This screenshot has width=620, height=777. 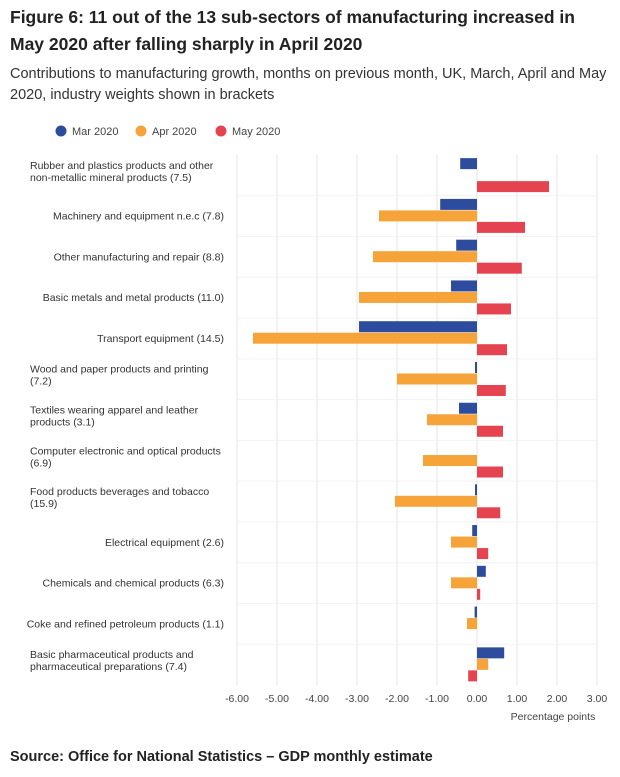 What do you see at coordinates (62, 423) in the screenshot?
I see `category-label: products (3.1)` at bounding box center [62, 423].